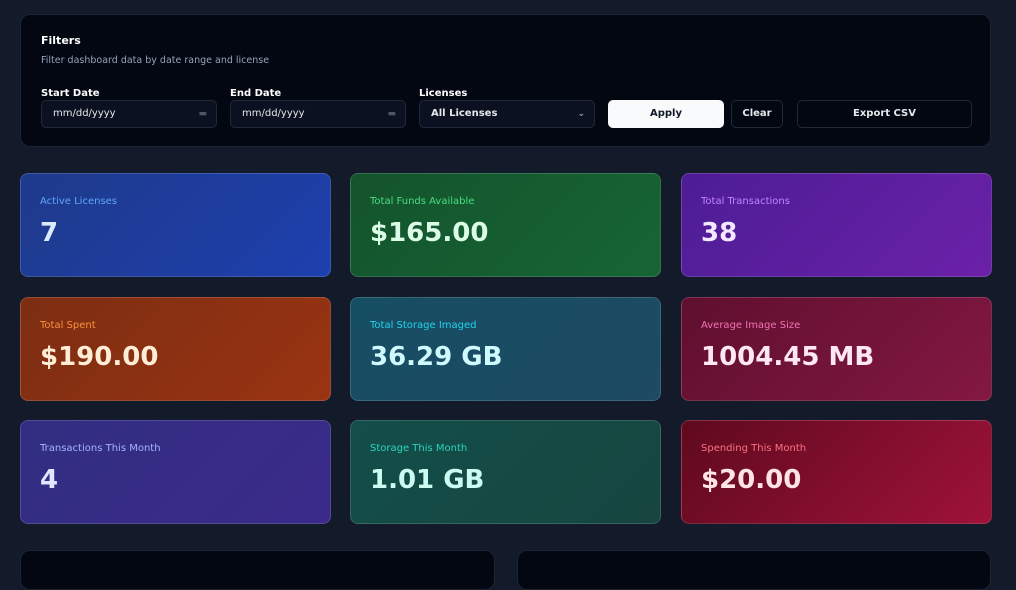  I want to click on stat-title: Transactions This Month, so click(100, 448).